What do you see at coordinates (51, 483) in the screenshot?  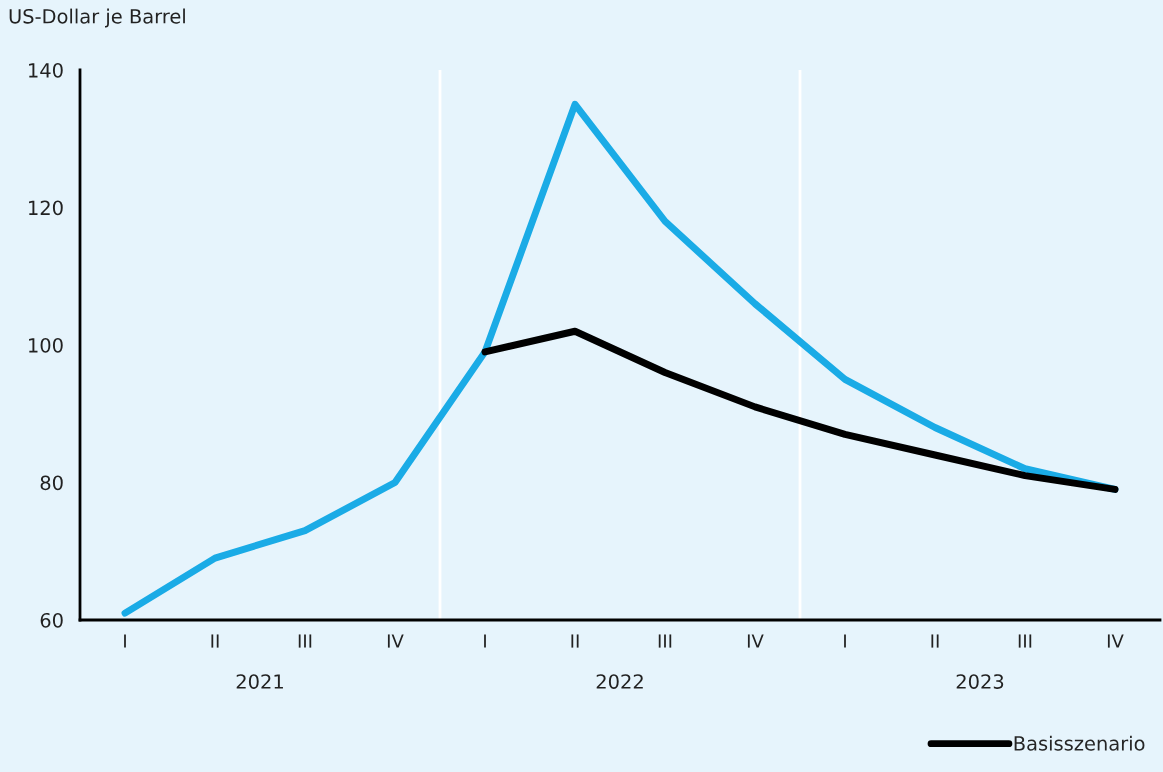 I see `y-tick-label: 80` at bounding box center [51, 483].